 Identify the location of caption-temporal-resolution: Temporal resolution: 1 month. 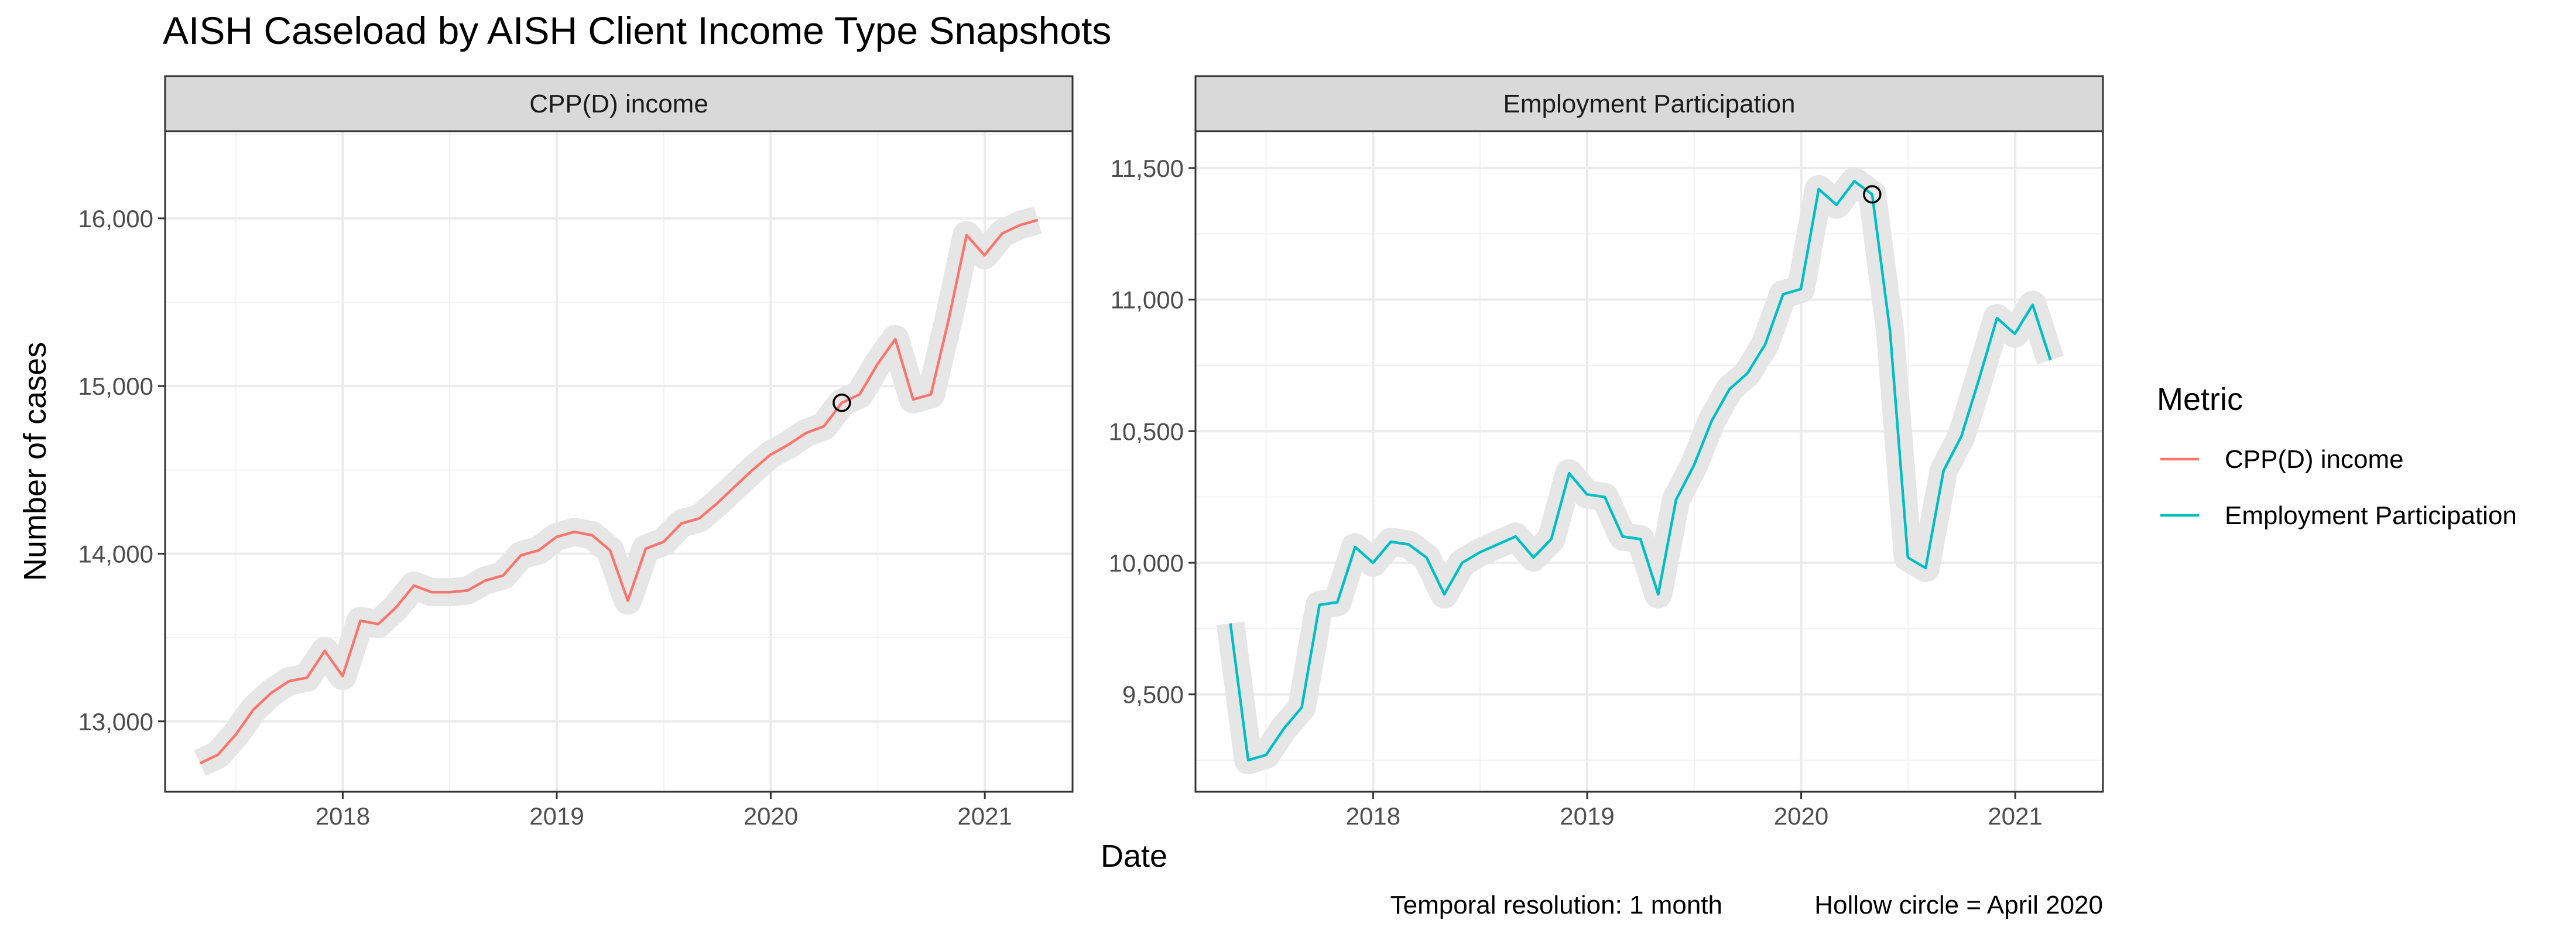
(1556, 905).